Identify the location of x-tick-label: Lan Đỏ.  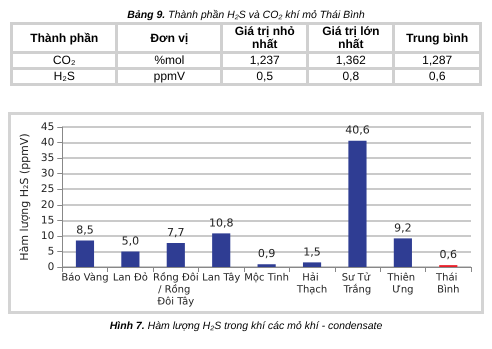
(130, 278).